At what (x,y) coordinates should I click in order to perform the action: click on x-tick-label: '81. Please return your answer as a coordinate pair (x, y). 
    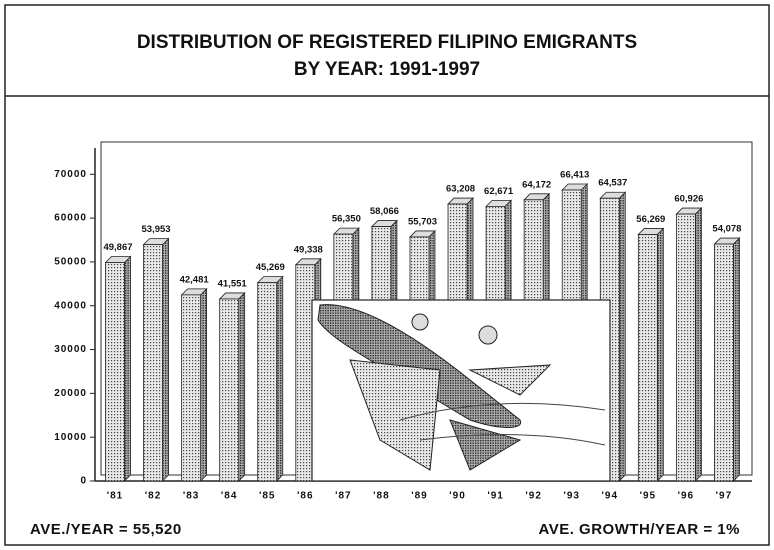
    Looking at the image, I should click on (115, 496).